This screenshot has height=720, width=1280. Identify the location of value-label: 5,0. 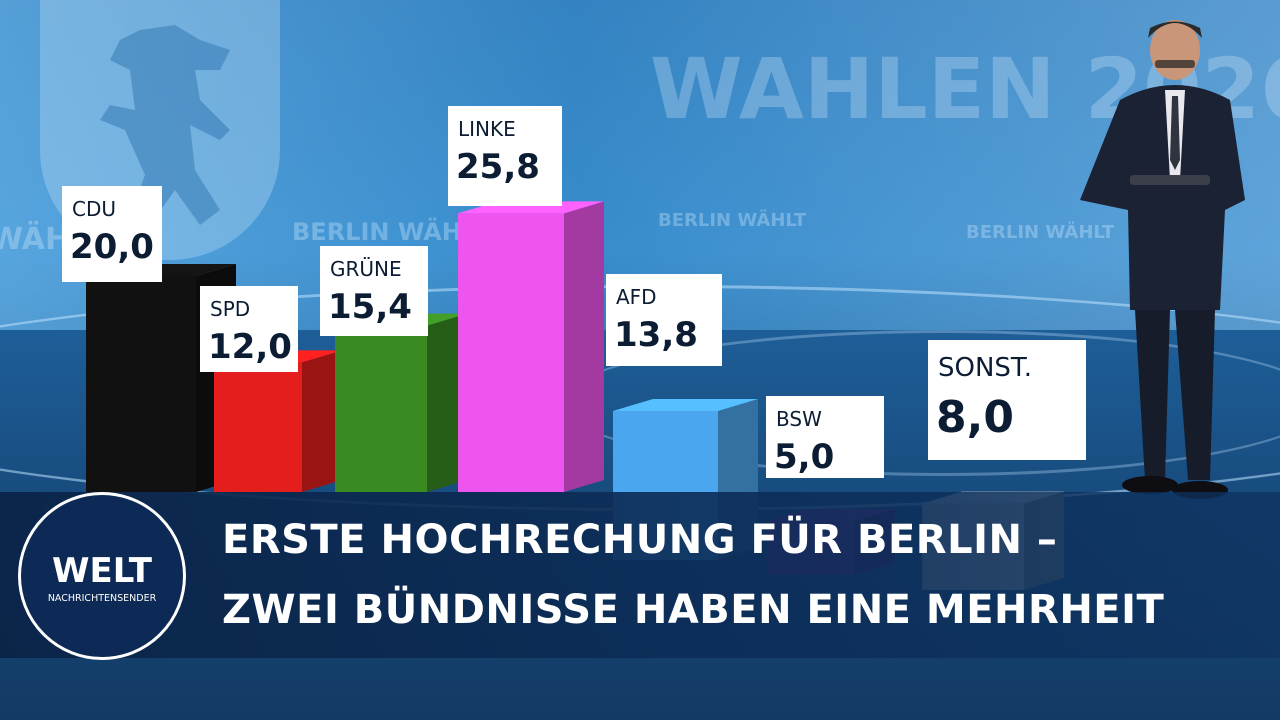
(804, 457).